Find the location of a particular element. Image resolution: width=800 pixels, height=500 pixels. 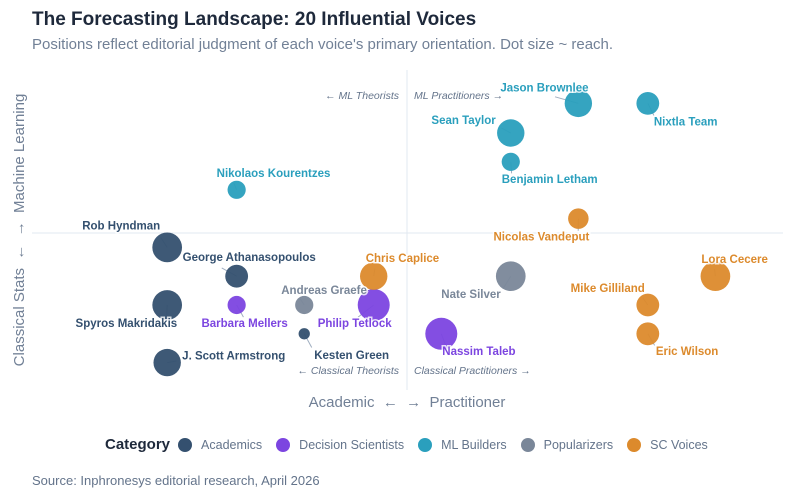

point-label: Barbara Mellers is located at coordinates (244, 324).